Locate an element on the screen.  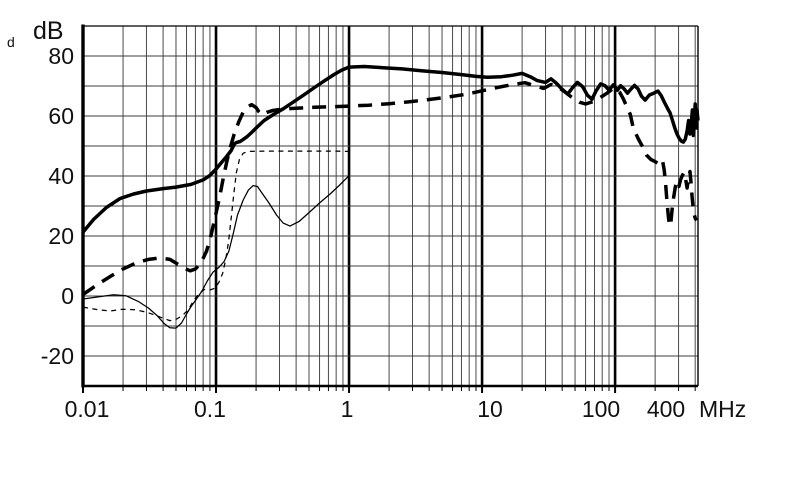
y-tick-label: 0 is located at coordinates (67, 296).